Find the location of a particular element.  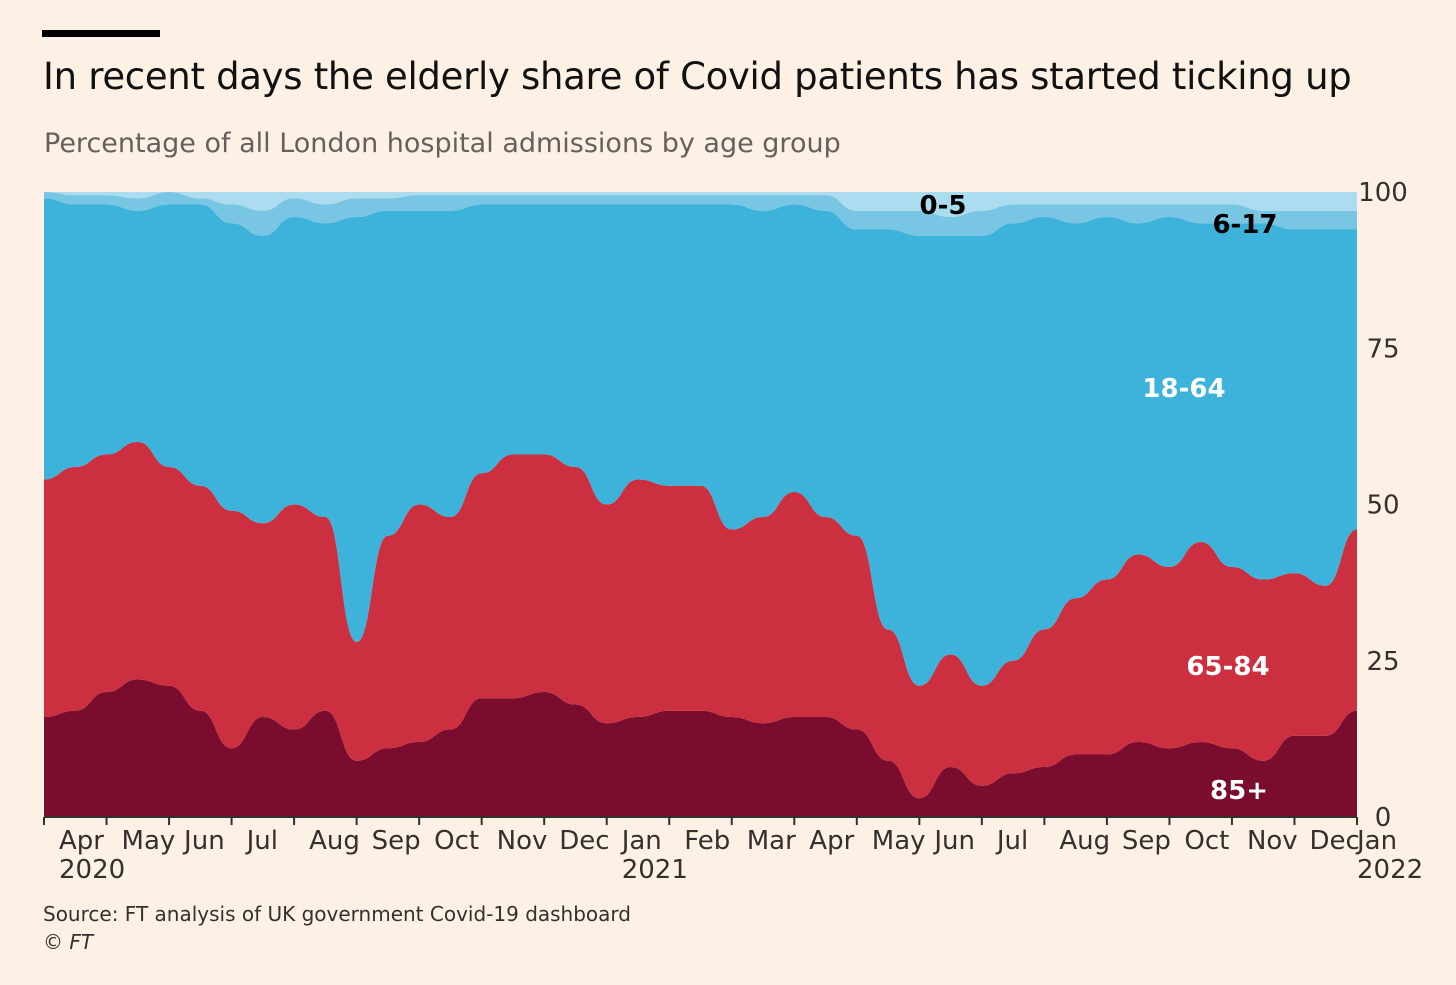

y-tick-label: 0 is located at coordinates (1383, 818).